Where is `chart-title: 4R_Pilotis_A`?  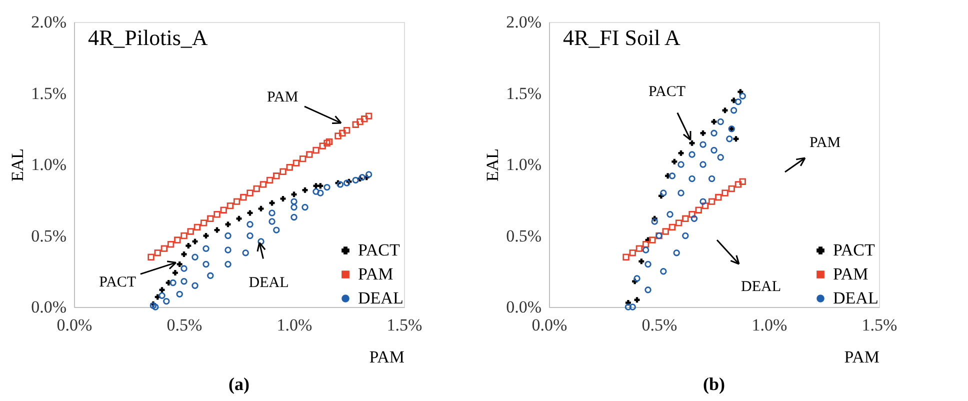
chart-title: 4R_Pilotis_A is located at coordinates (148, 37).